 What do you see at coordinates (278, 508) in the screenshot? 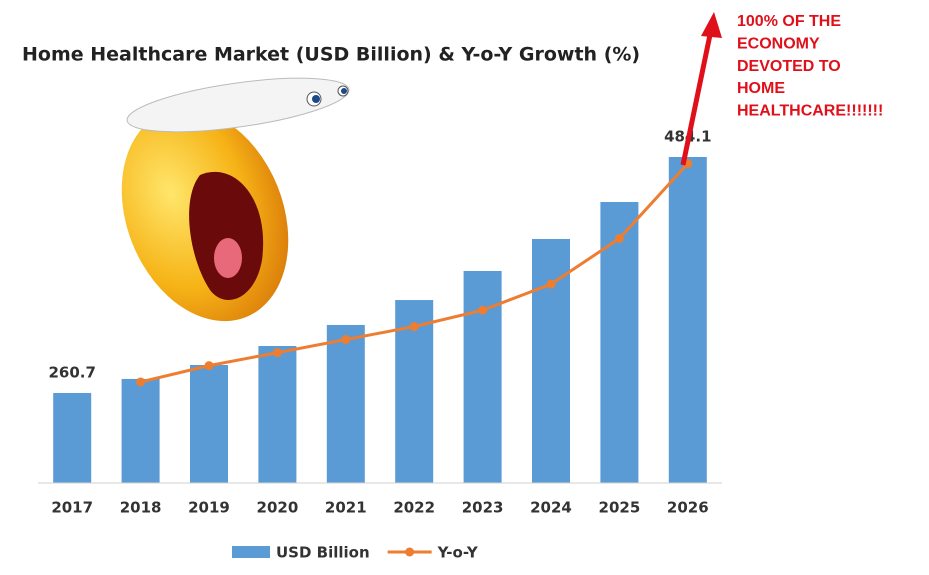
I see `x-tick-label: 2020` at bounding box center [278, 508].